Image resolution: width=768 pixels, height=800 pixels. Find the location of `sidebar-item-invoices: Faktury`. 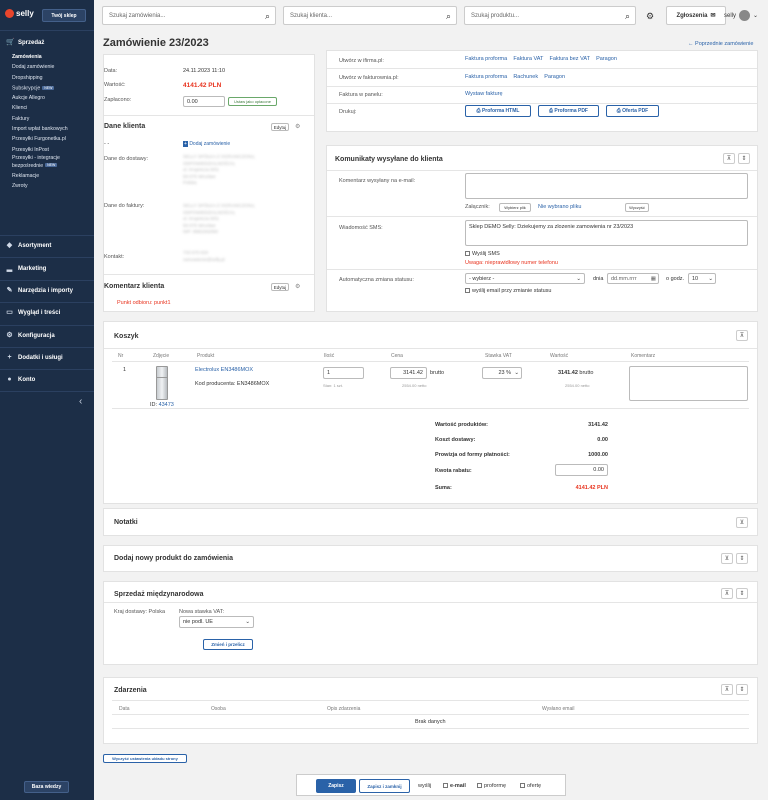

sidebar-item-invoices: Faktury is located at coordinates (21, 118).